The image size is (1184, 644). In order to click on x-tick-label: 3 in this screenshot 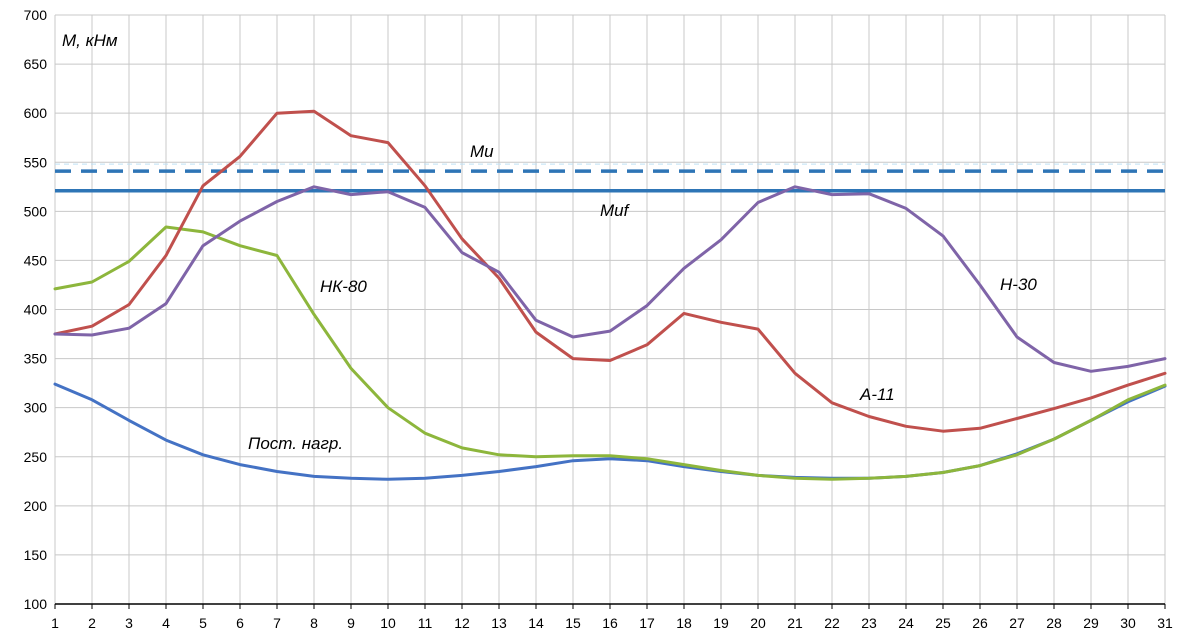, I will do `click(129, 623)`.